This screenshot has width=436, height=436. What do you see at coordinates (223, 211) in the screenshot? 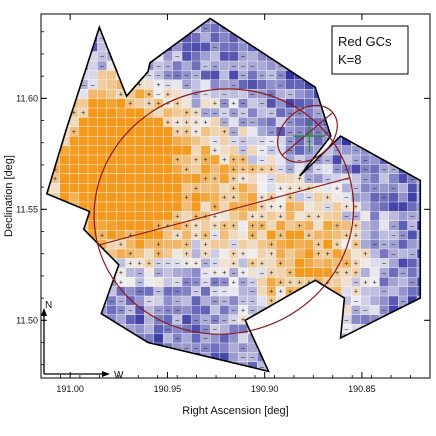
I see `main-ellipse-major-axis` at bounding box center [223, 211].